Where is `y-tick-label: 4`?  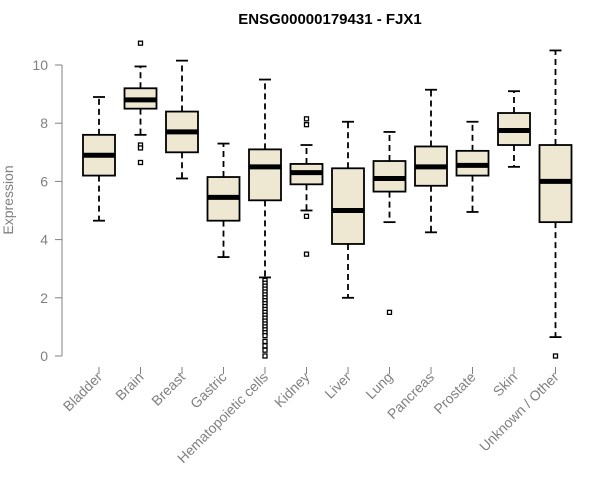
y-tick-label: 4 is located at coordinates (44, 240).